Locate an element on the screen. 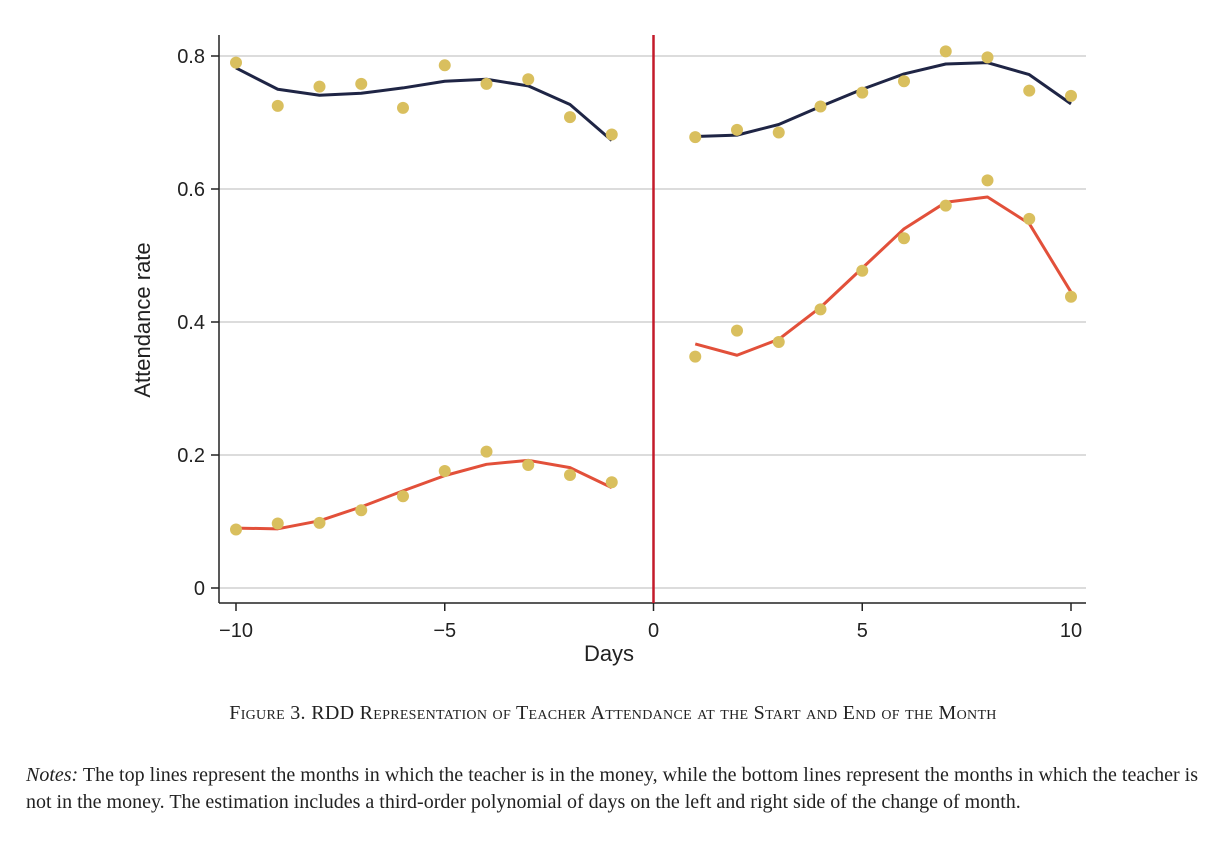 The image size is (1226, 862). y-tick-label: 0.6 is located at coordinates (191, 190).